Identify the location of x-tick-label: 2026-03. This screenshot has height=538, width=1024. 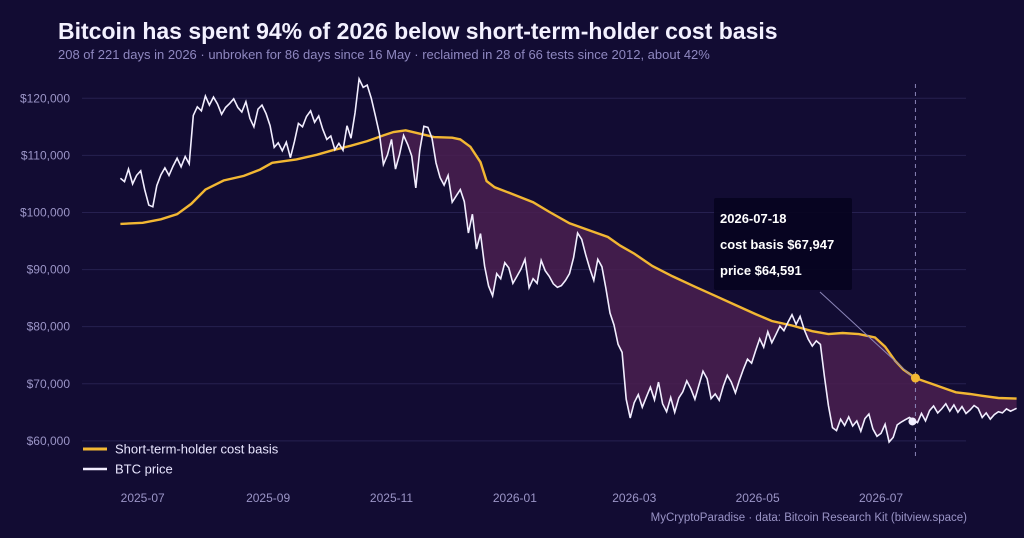
(634, 498).